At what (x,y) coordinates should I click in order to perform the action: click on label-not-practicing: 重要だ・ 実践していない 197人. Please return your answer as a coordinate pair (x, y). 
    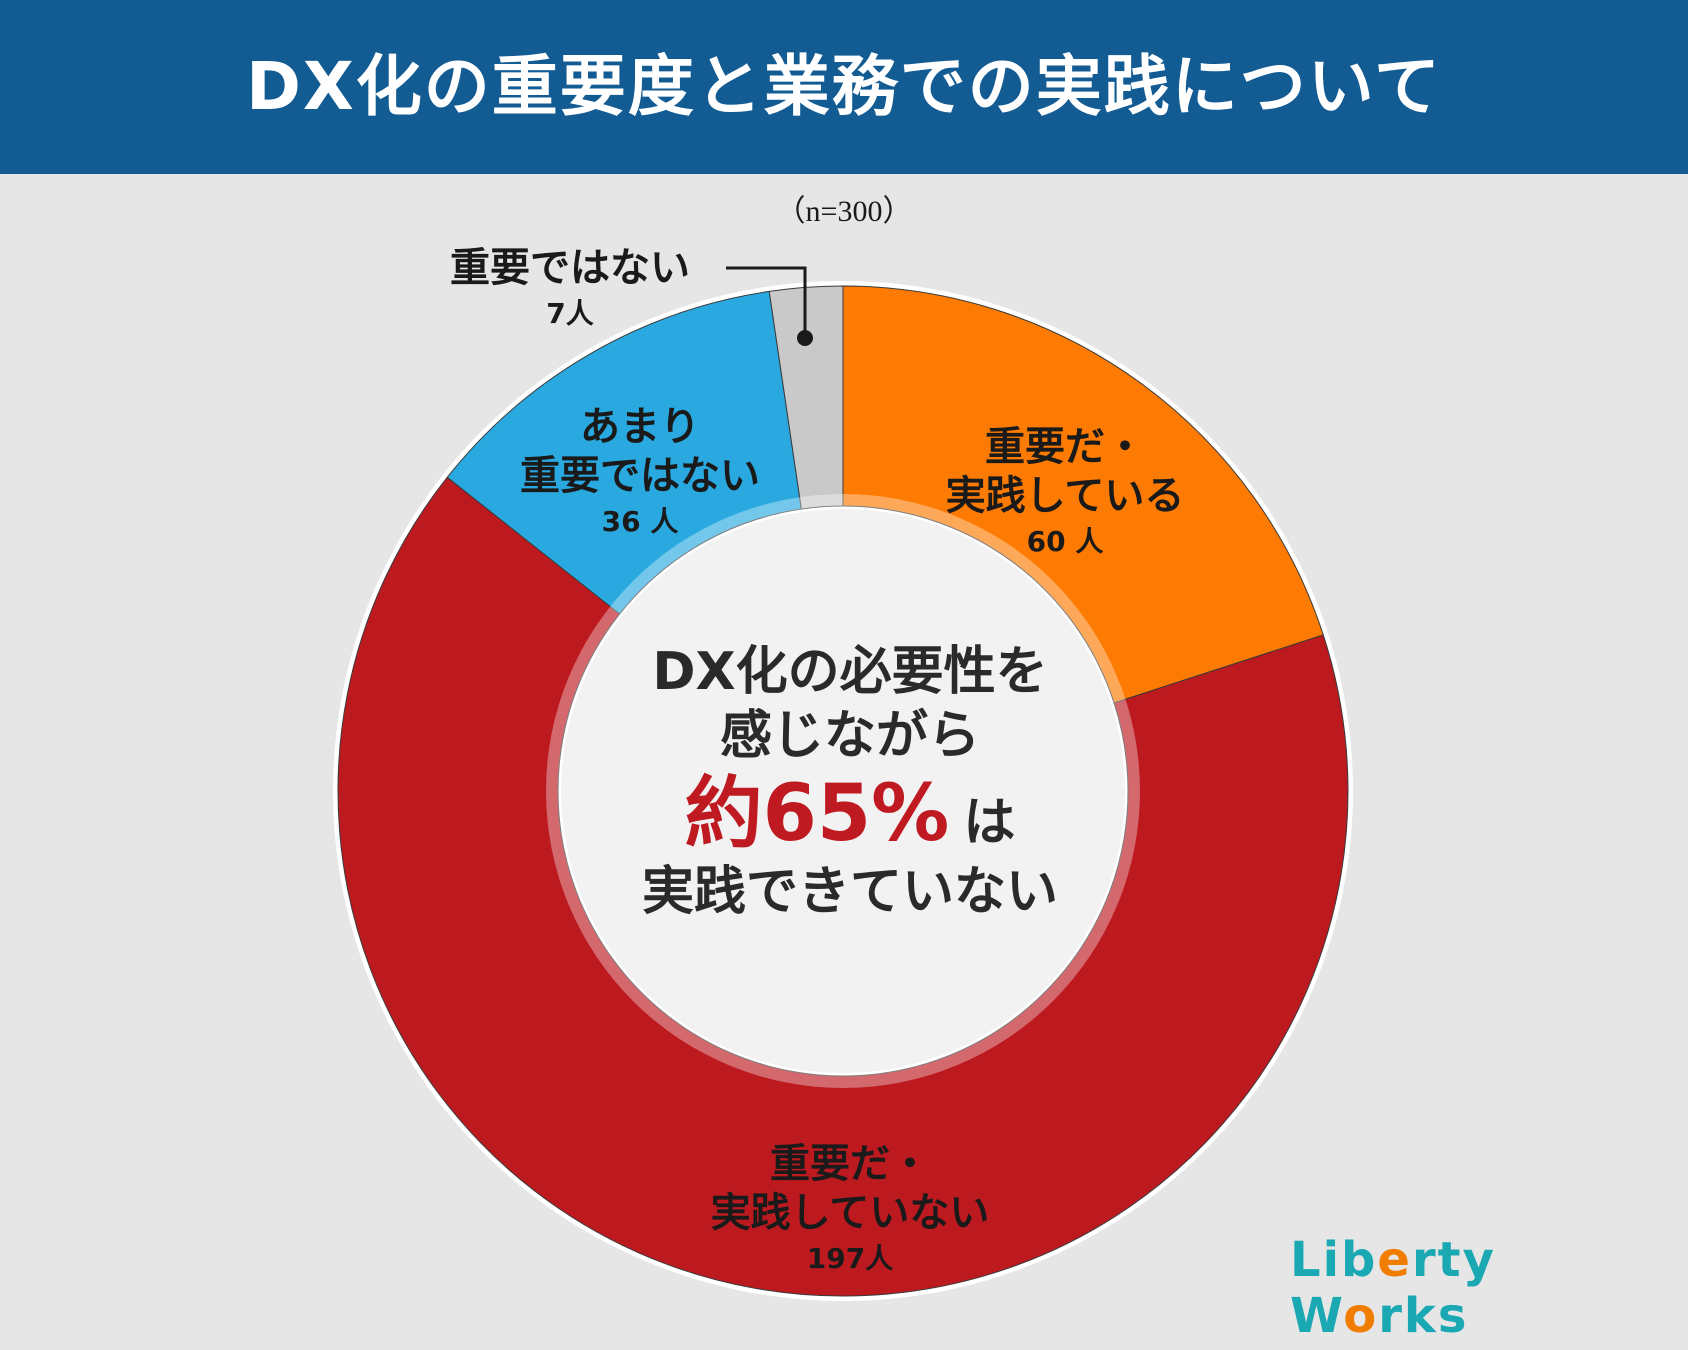
    Looking at the image, I should click on (850, 1208).